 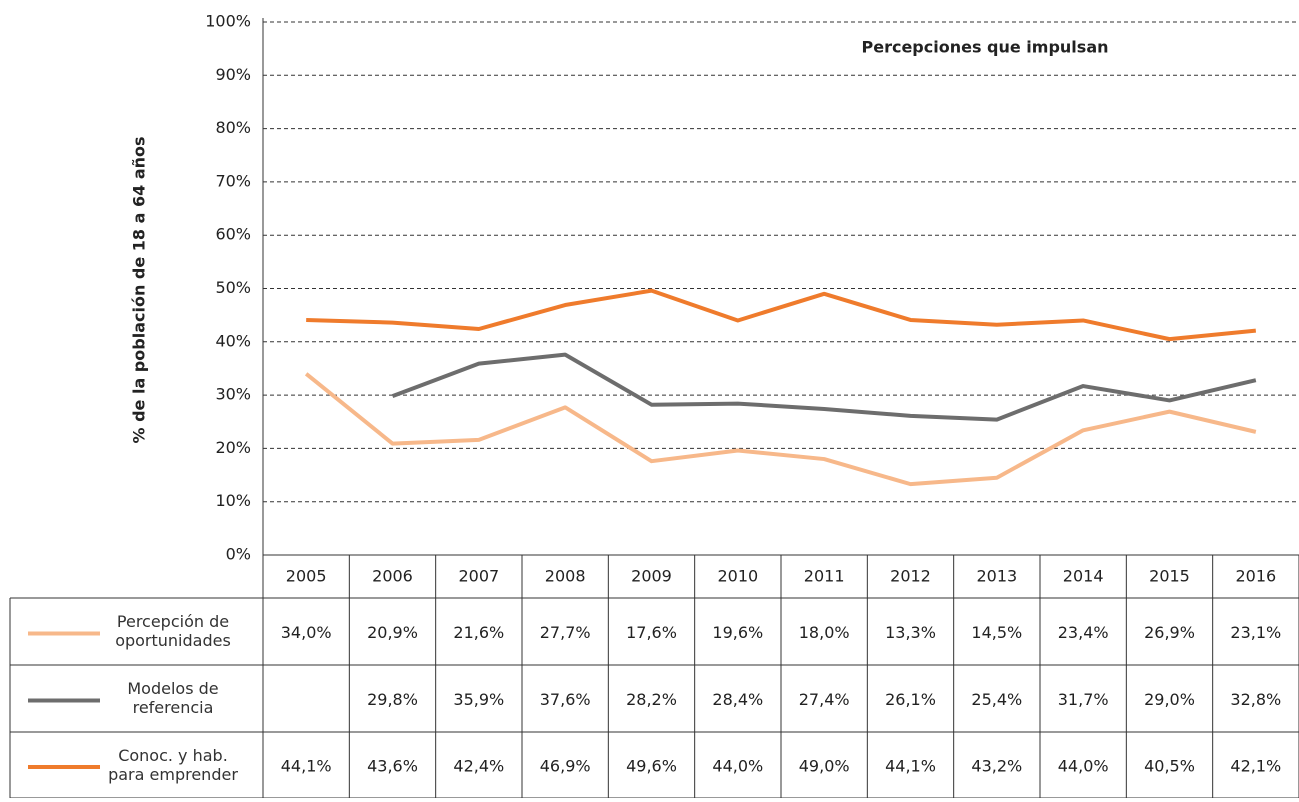 I want to click on y-tick-label: 50%, so click(x=233, y=287).